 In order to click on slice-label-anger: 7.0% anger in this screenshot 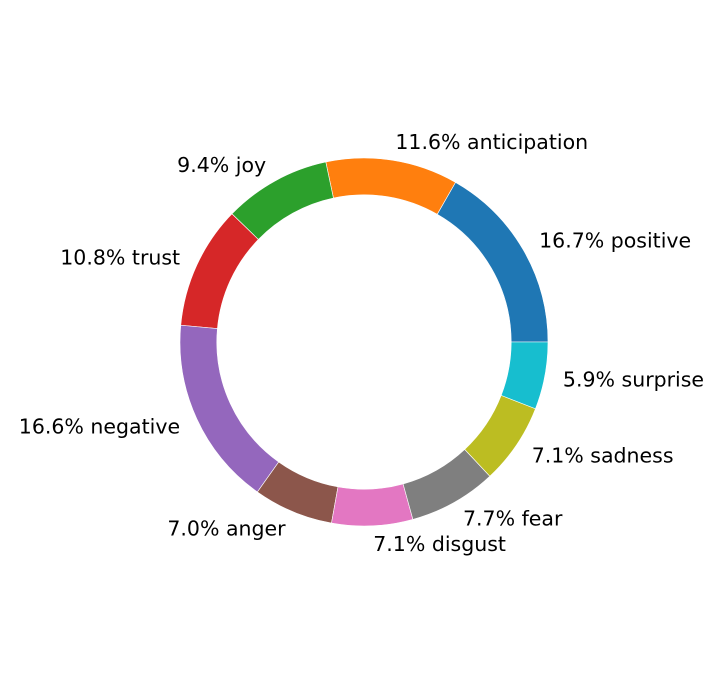, I will do `click(226, 529)`.